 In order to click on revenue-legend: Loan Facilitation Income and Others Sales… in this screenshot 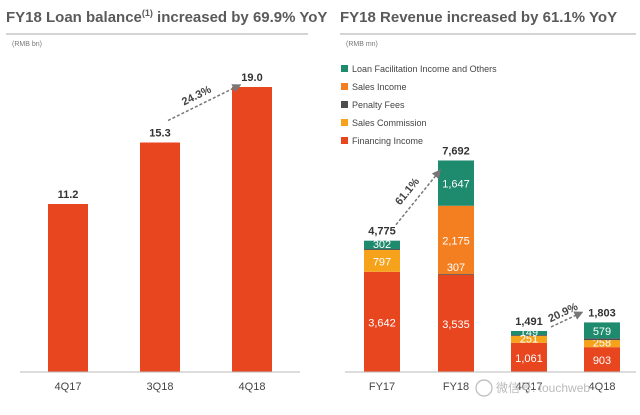, I will do `click(419, 105)`.